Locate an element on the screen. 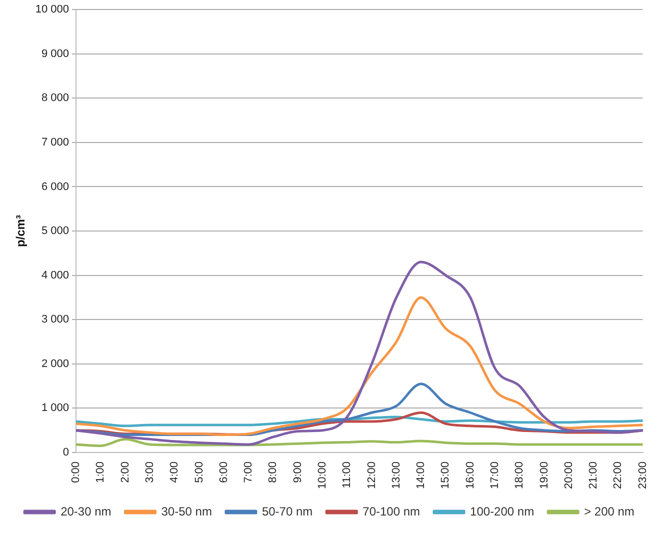 This screenshot has width=659, height=533. x-tick-label: 20:00 is located at coordinates (568, 475).